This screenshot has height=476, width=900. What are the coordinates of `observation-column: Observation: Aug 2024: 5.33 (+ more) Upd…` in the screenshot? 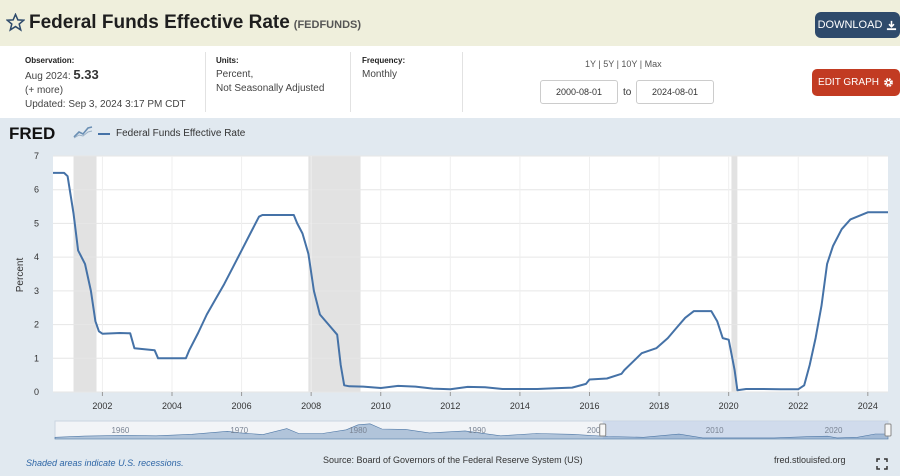 It's located at (105, 83).